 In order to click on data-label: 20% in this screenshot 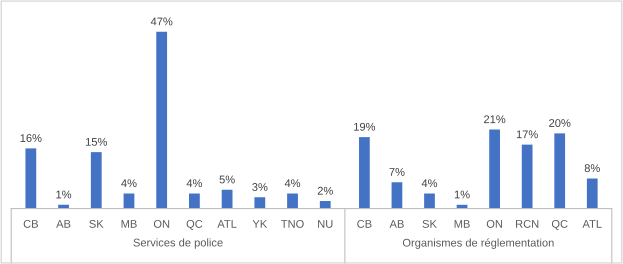, I will do `click(559, 123)`.